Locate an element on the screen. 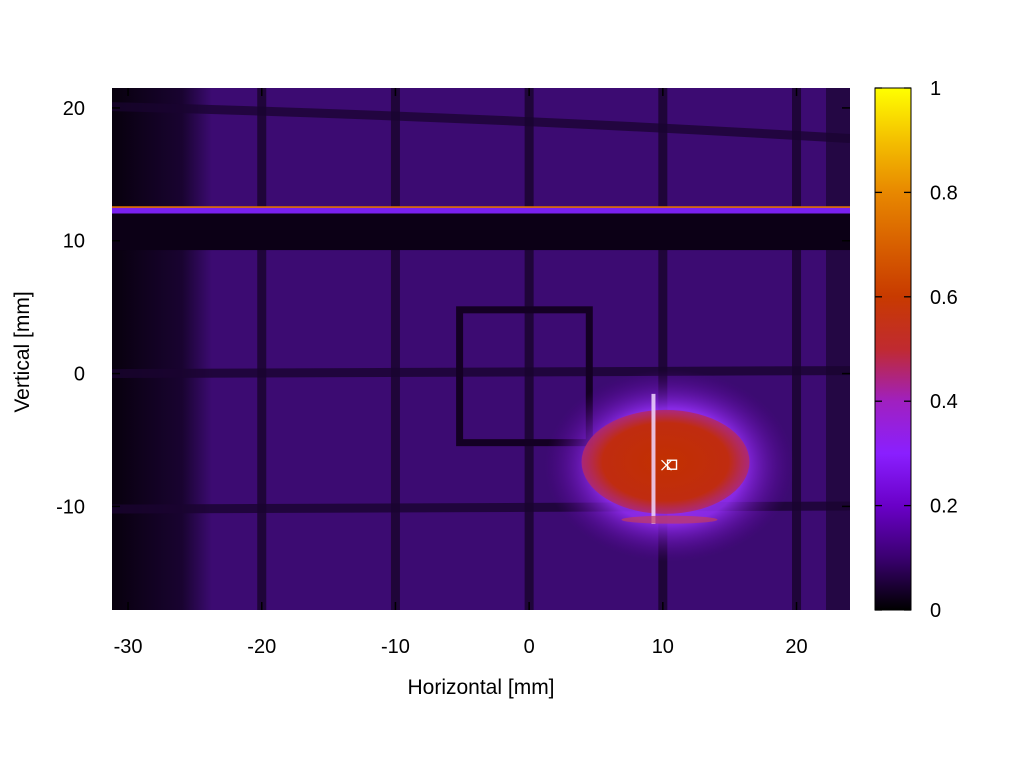  x-tick-label: 0 is located at coordinates (529, 647).